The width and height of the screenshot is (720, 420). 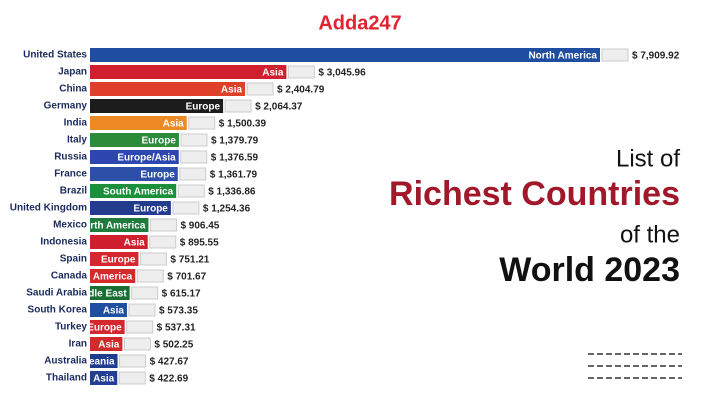 What do you see at coordinates (243, 124) in the screenshot?
I see `value-label: $ 1,500.39` at bounding box center [243, 124].